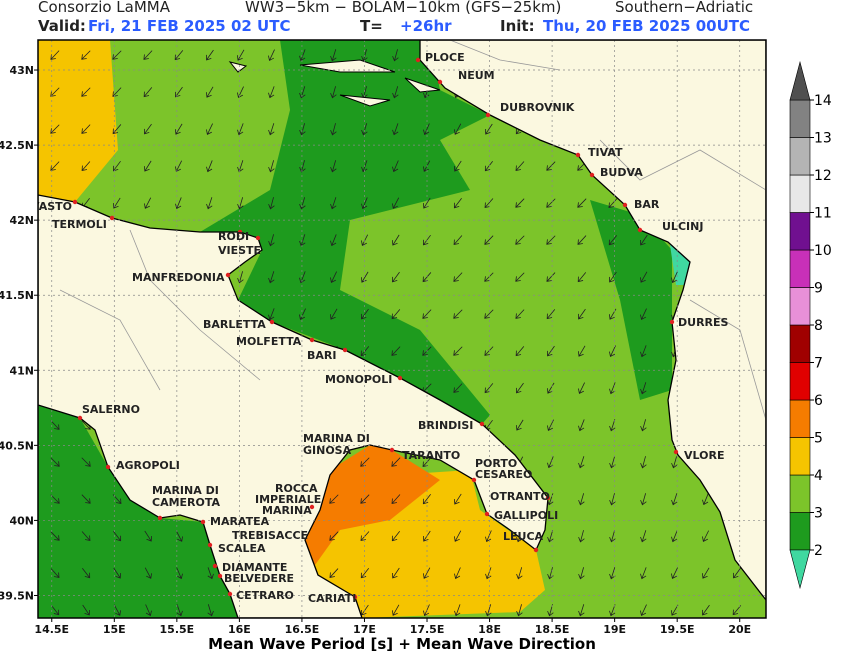 Image resolution: width=850 pixels, height=657 pixels. I want to click on x-tick-label: 20E, so click(739, 629).